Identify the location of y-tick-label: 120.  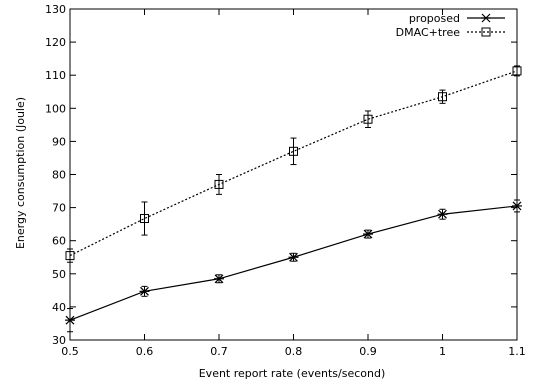
(55, 42).